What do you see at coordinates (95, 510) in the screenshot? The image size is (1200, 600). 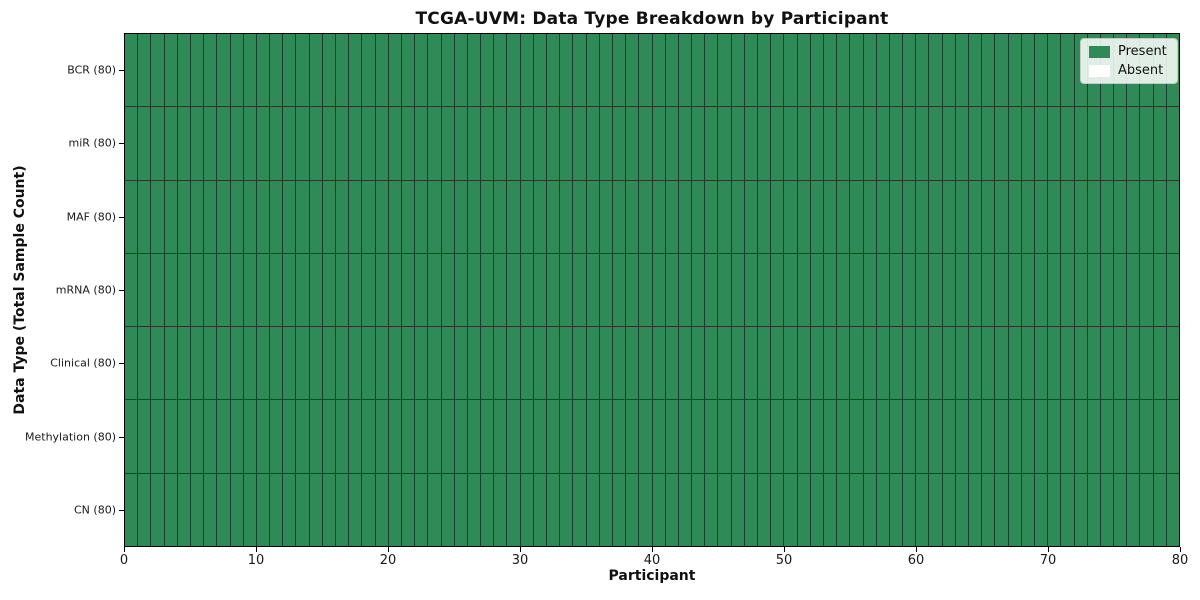 I see `y-tick-label: CN (80)` at bounding box center [95, 510].